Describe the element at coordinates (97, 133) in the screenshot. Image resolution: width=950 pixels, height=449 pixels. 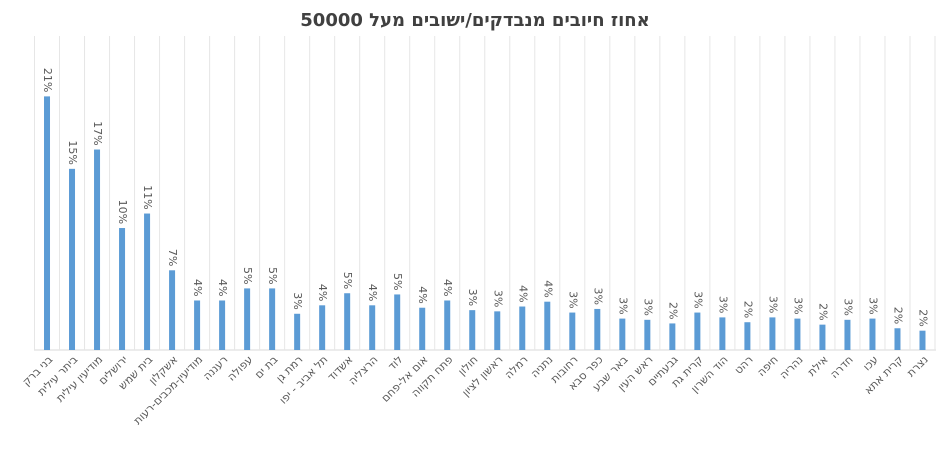
I see `value-label: 17%` at that location.